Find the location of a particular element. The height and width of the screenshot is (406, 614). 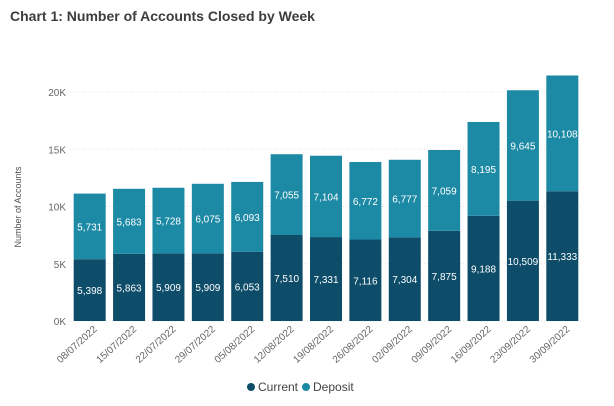

bar-current-label: 5,398 is located at coordinates (89, 291).